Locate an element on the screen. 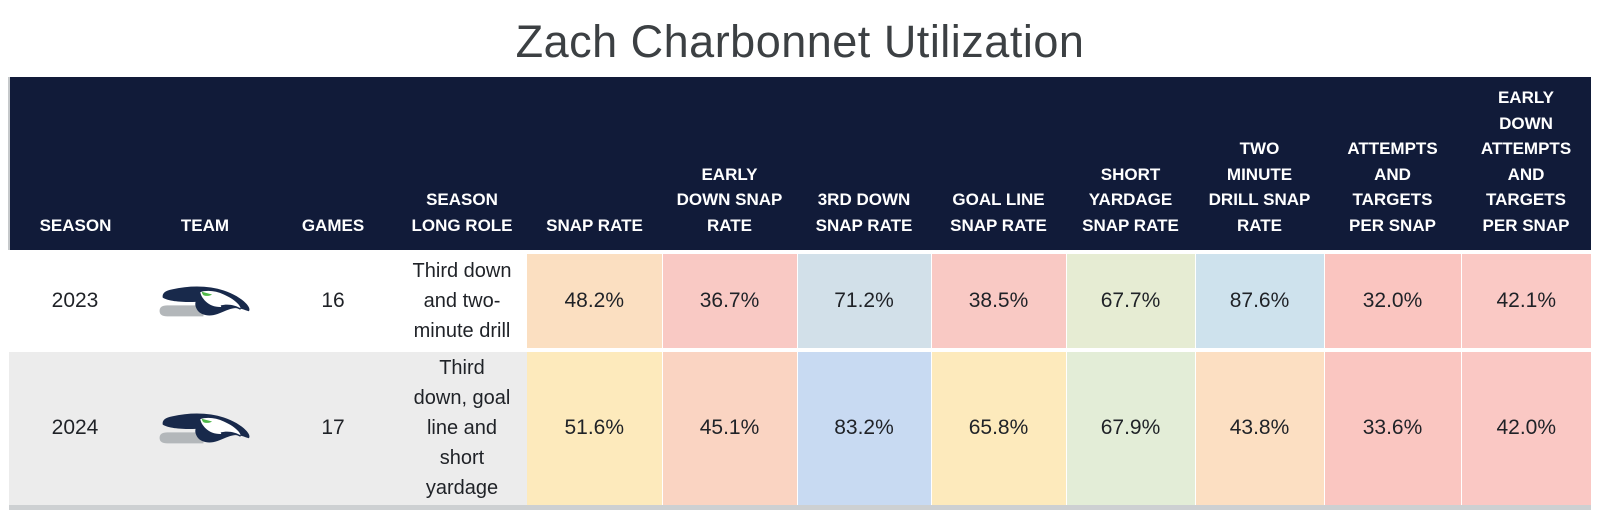 The image size is (1600, 518). col-header-season-long-role: SEASON LONG ROLE is located at coordinates (462, 212).